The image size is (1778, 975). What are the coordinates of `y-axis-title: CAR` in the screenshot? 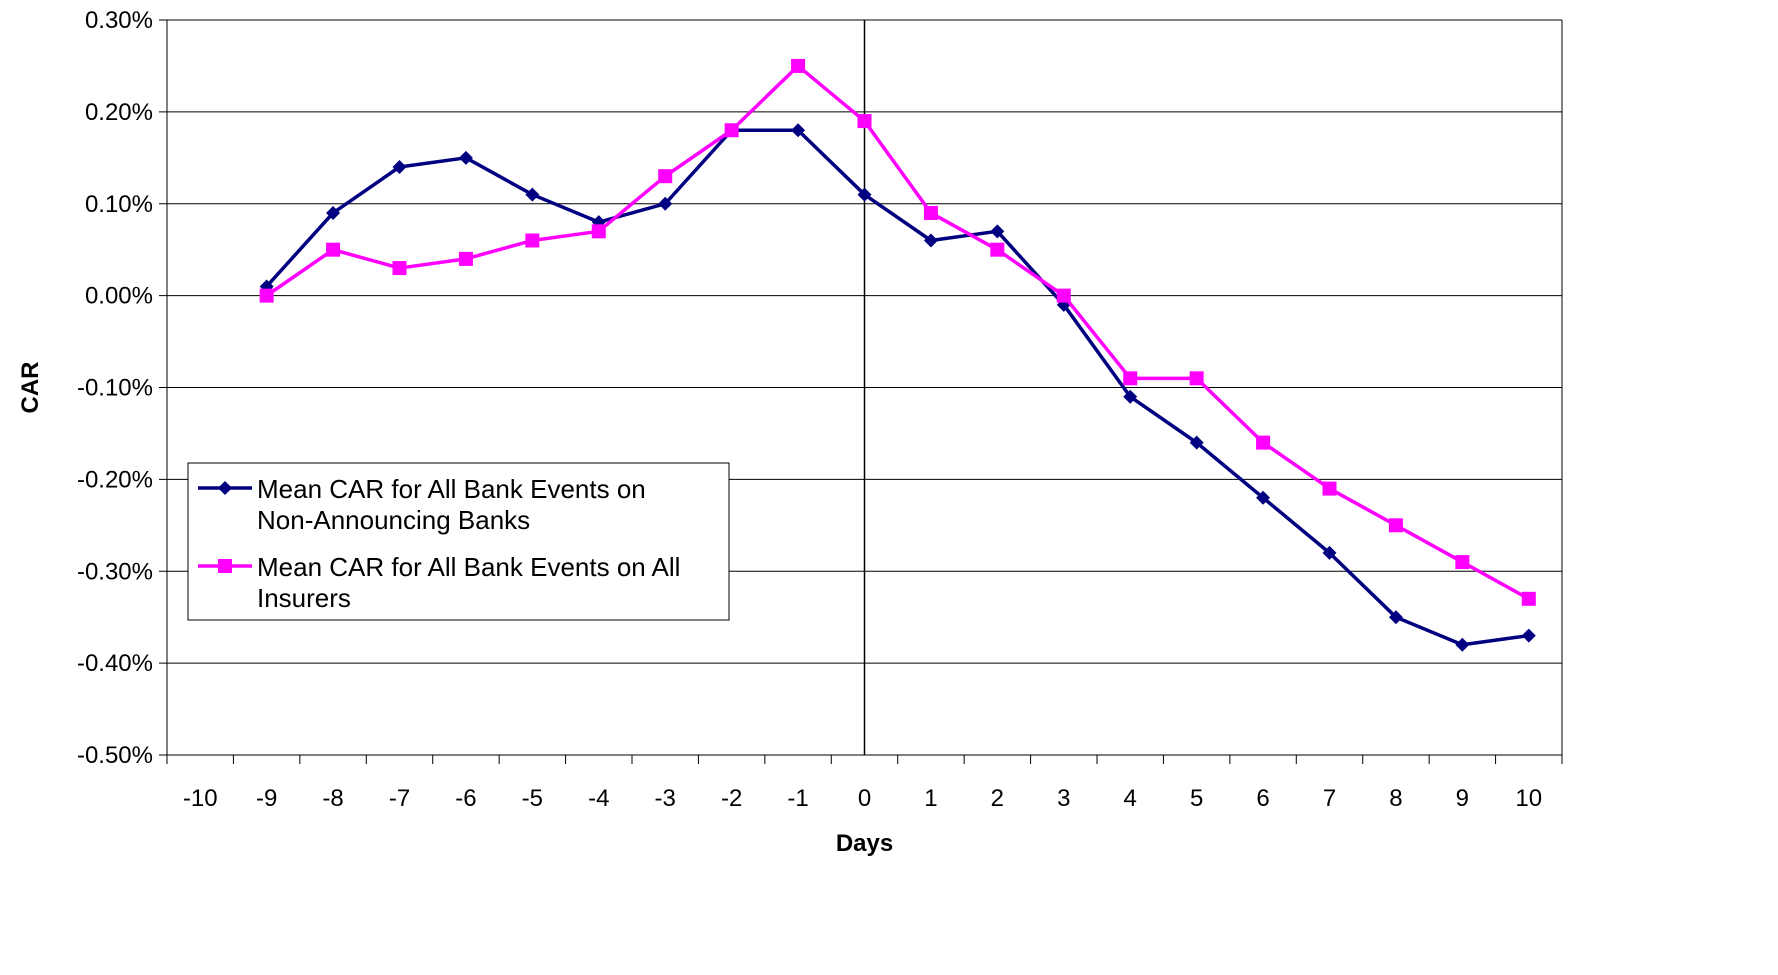 It's located at (30, 388).